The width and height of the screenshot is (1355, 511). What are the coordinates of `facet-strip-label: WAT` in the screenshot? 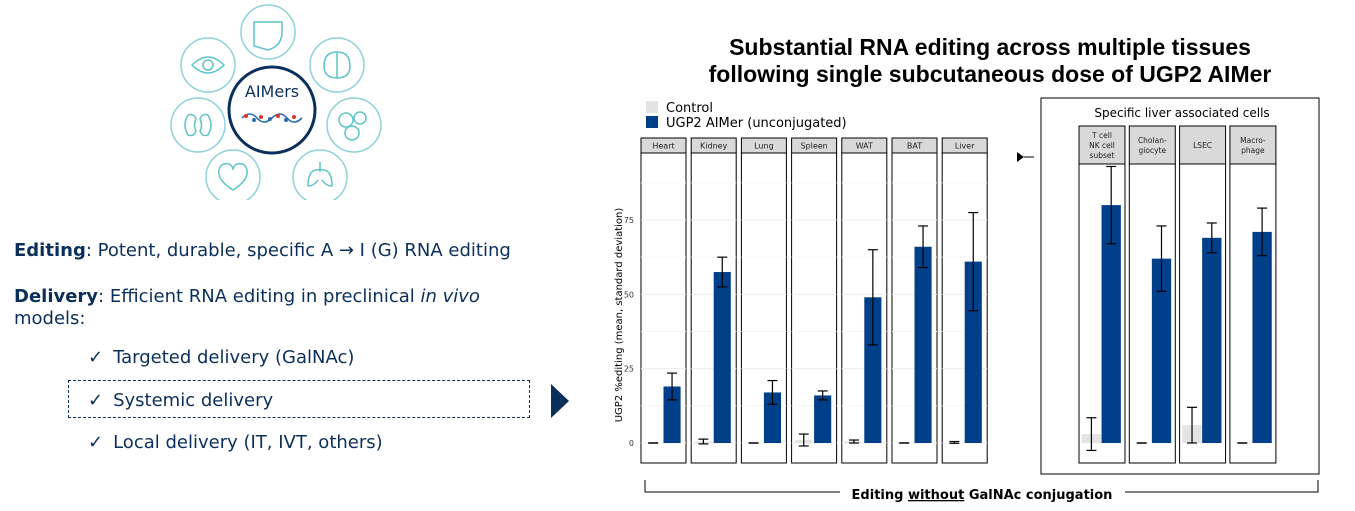 It's located at (864, 146).